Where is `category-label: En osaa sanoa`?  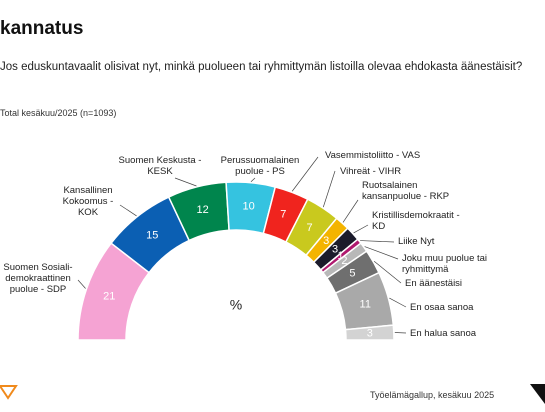
category-label: En osaa sanoa is located at coordinates (442, 307).